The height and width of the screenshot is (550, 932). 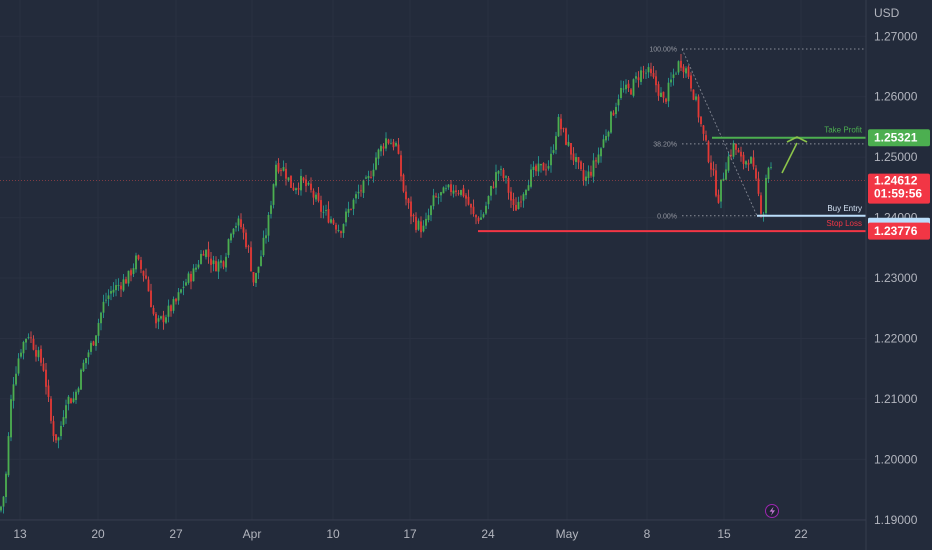 What do you see at coordinates (488, 534) in the screenshot?
I see `x-tick-label: 24` at bounding box center [488, 534].